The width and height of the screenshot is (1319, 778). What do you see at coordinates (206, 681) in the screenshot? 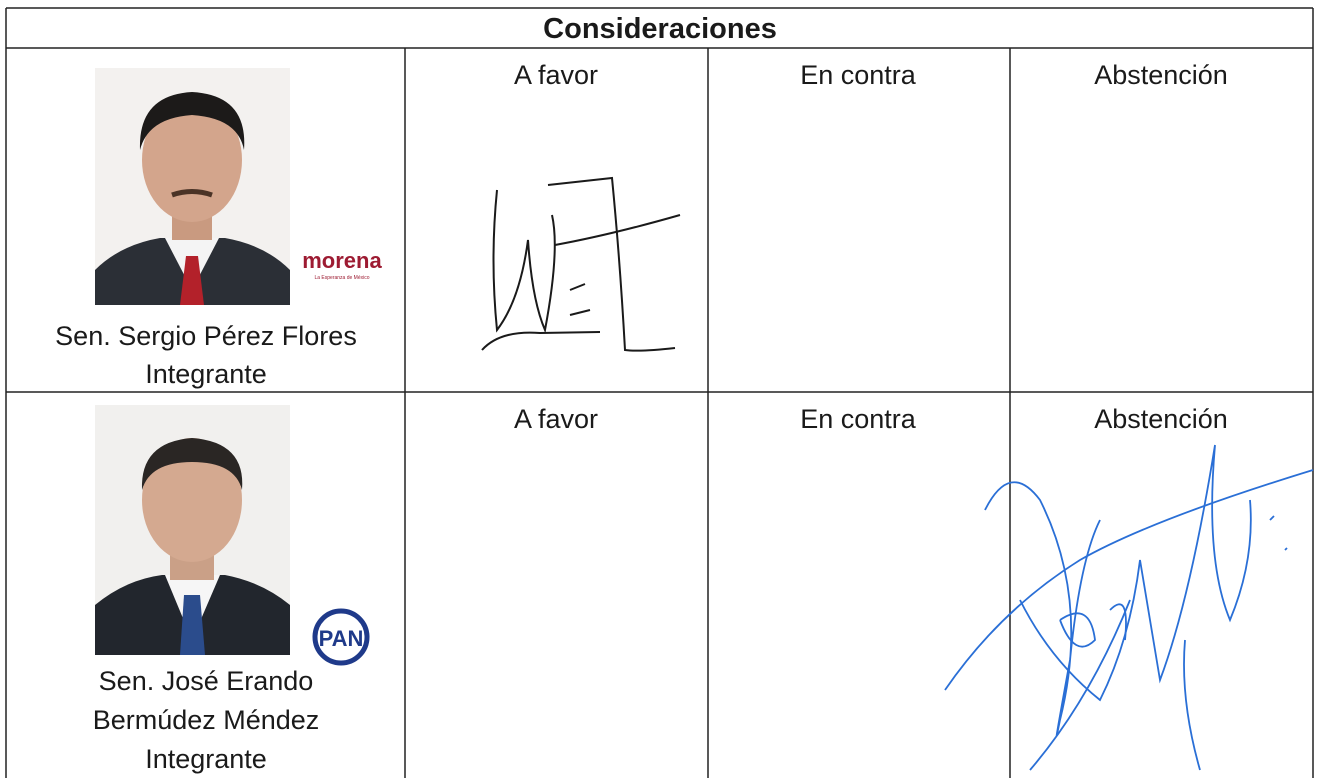
I see `member-name: Sen. José Erando` at bounding box center [206, 681].